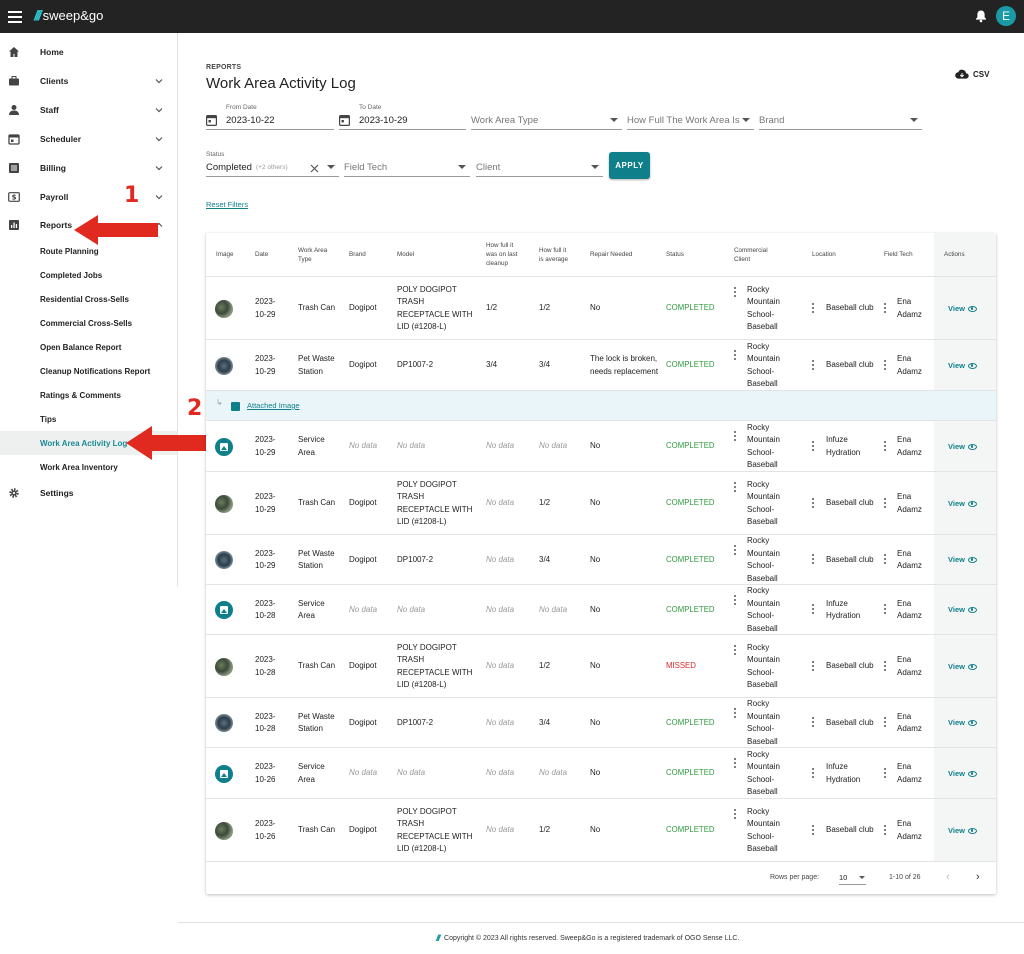  What do you see at coordinates (909, 666) in the screenshot?
I see `field-tech-value: Ena Adamz` at bounding box center [909, 666].